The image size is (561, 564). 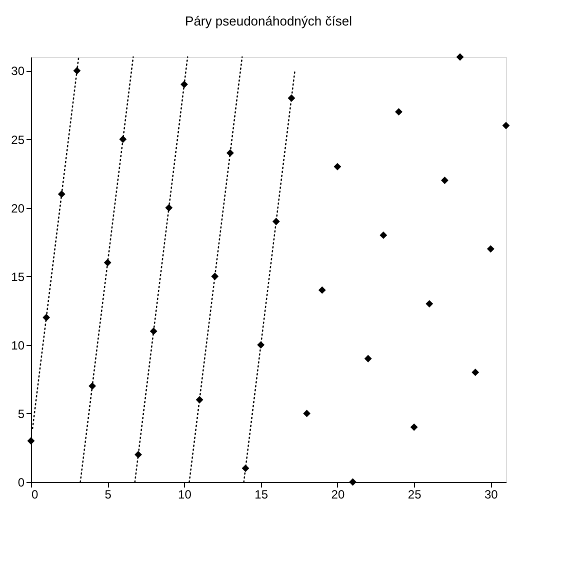 What do you see at coordinates (18, 277) in the screenshot?
I see `y-tick-label: 15` at bounding box center [18, 277].